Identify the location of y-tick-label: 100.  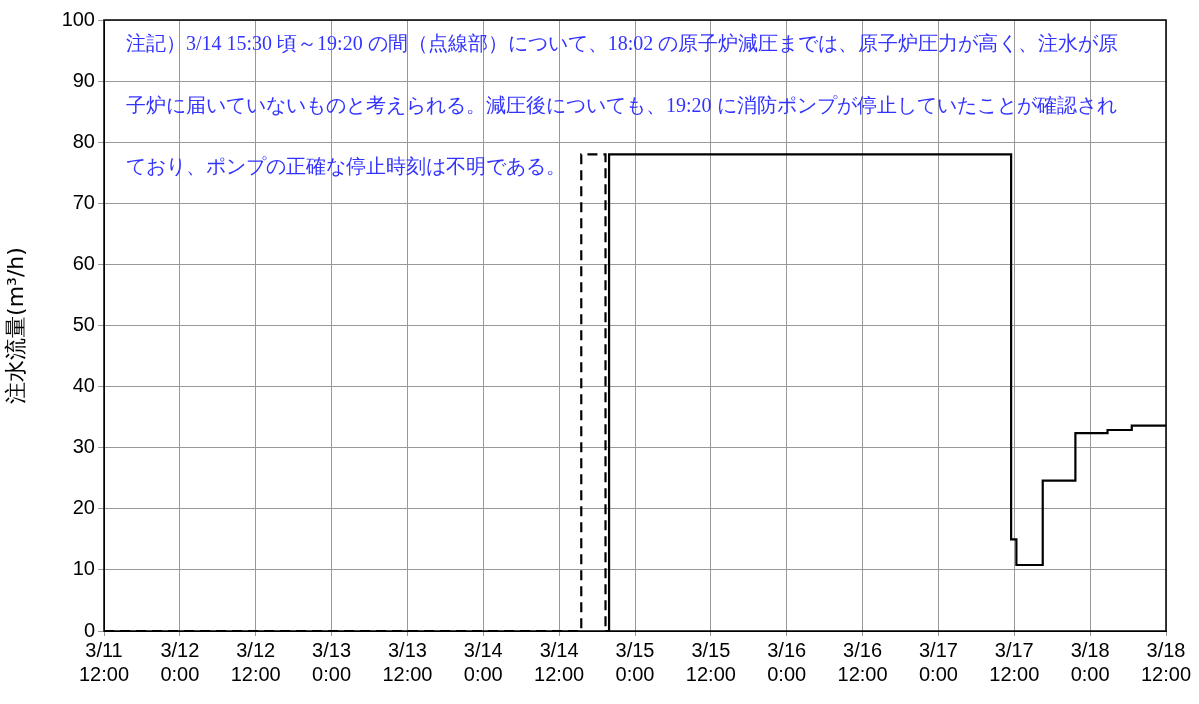
(78, 18).